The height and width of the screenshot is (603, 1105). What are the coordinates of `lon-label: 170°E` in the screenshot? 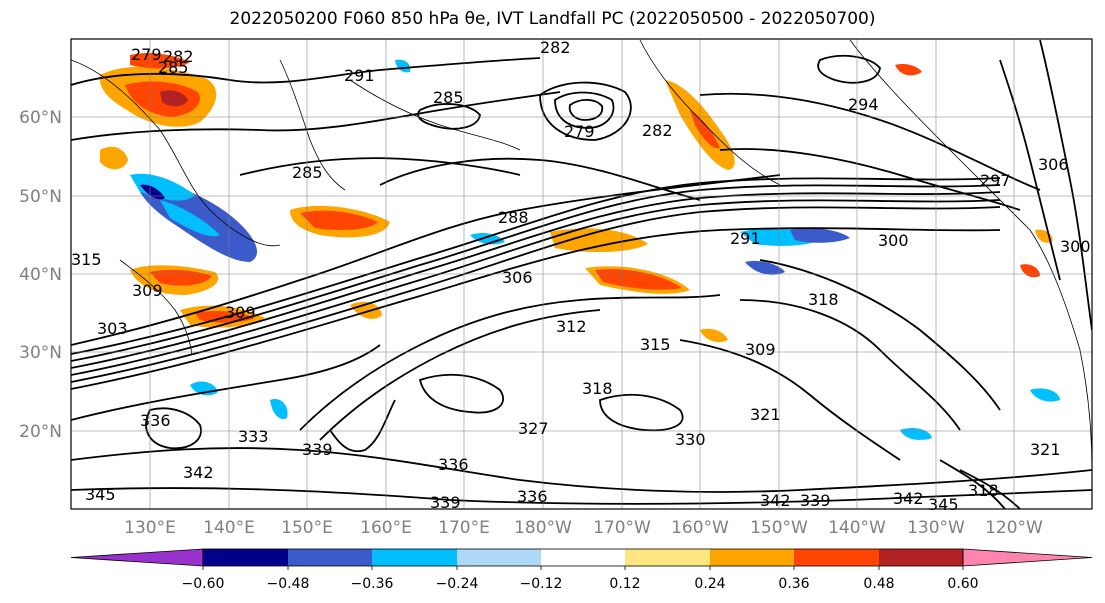 It's located at (464, 528).